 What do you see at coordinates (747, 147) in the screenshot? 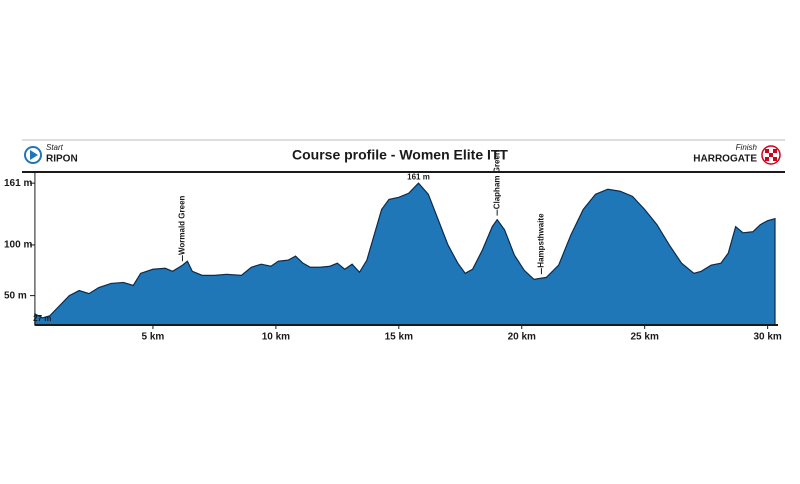
I see `finish-label: Finish` at bounding box center [747, 147].